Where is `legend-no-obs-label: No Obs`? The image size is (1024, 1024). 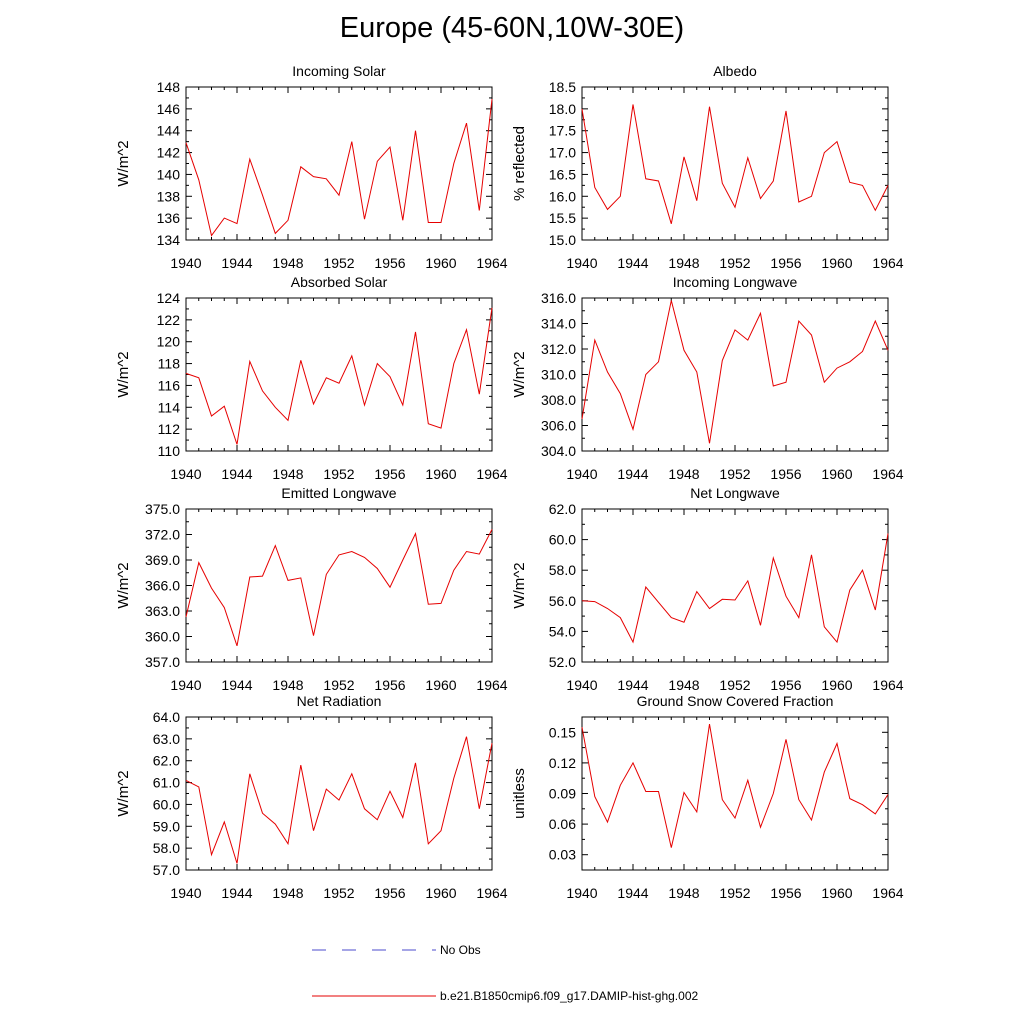 legend-no-obs-label: No Obs is located at coordinates (460, 950).